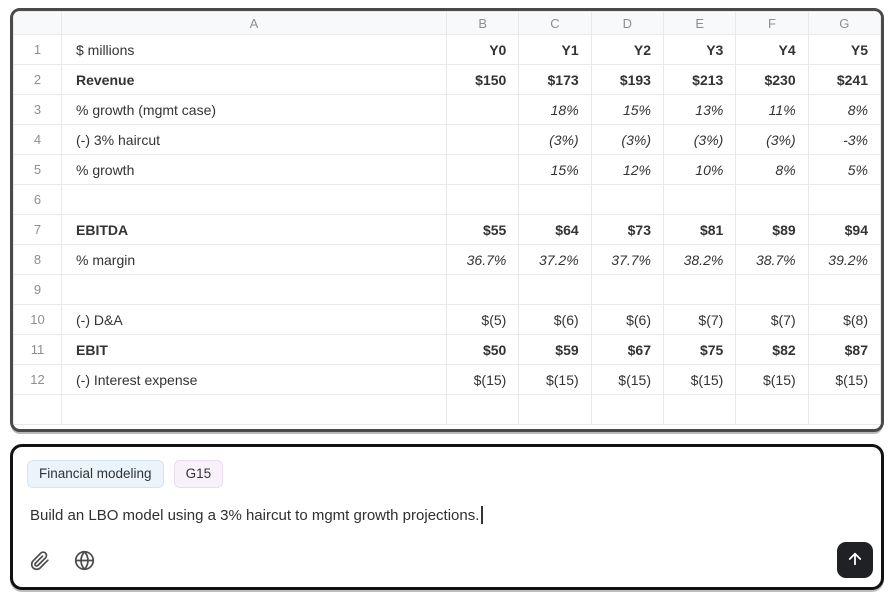 This screenshot has height=599, width=894. What do you see at coordinates (772, 199) in the screenshot?
I see `cell-F6` at bounding box center [772, 199].